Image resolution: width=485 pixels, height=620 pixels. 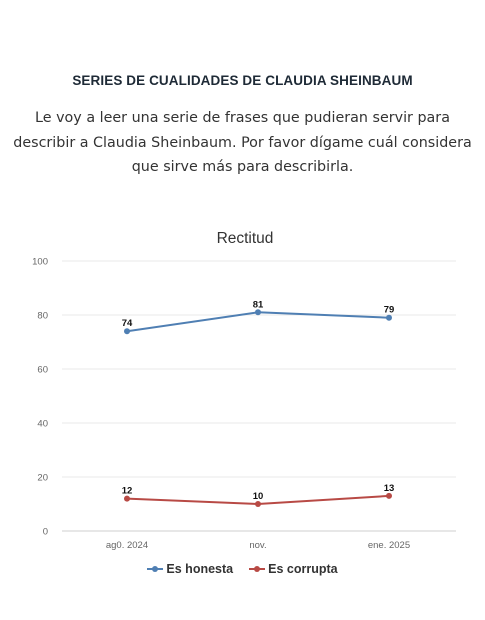 I want to click on data-label: 81, so click(x=258, y=304).